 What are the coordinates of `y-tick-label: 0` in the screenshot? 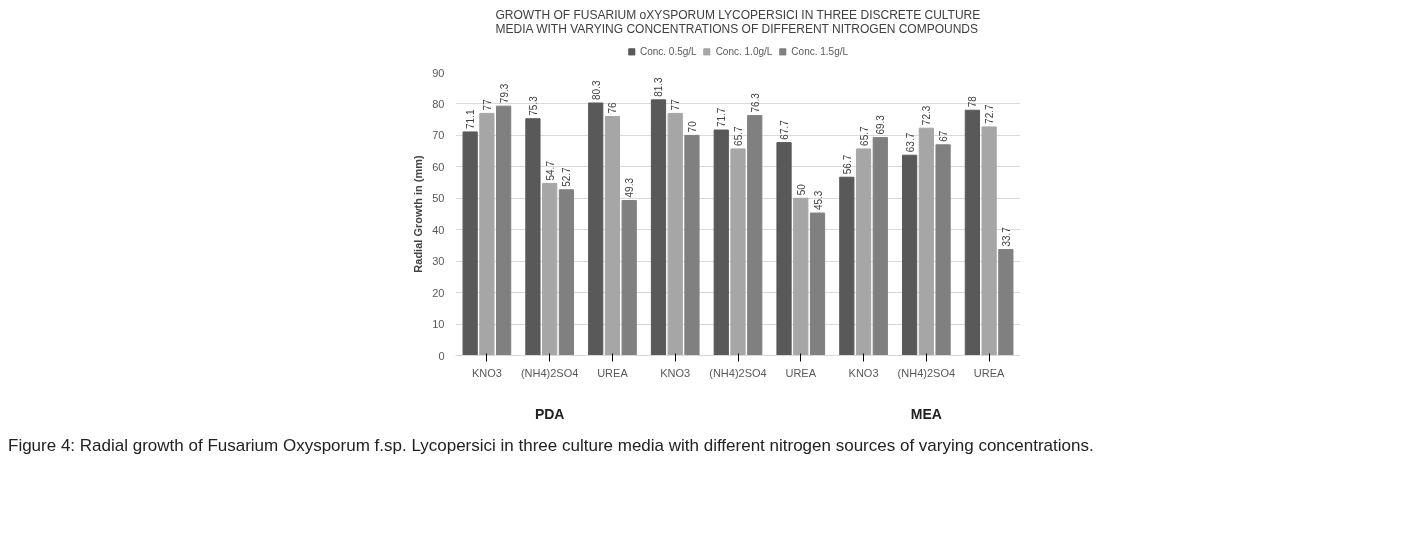 It's located at (441, 355).